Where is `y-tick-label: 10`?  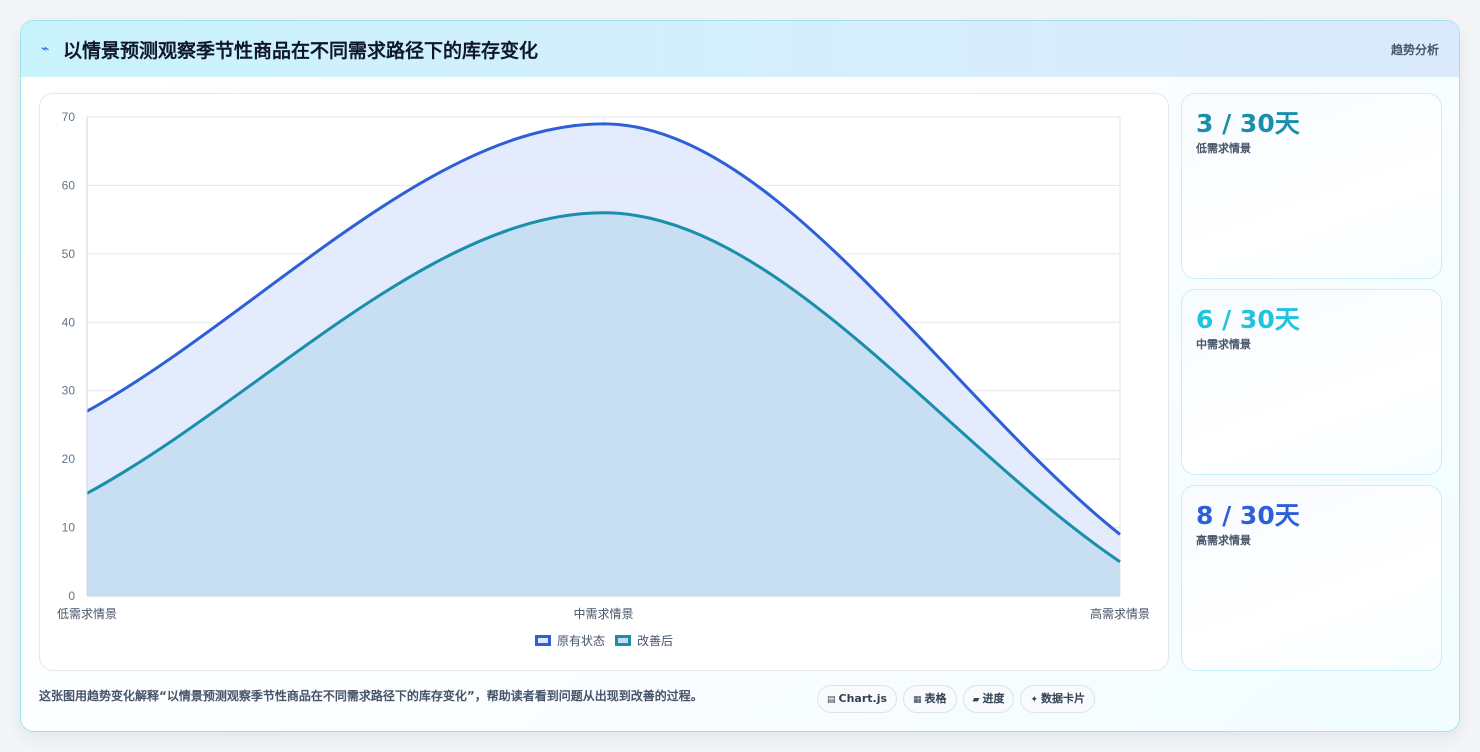
y-tick-label: 10 is located at coordinates (69, 528).